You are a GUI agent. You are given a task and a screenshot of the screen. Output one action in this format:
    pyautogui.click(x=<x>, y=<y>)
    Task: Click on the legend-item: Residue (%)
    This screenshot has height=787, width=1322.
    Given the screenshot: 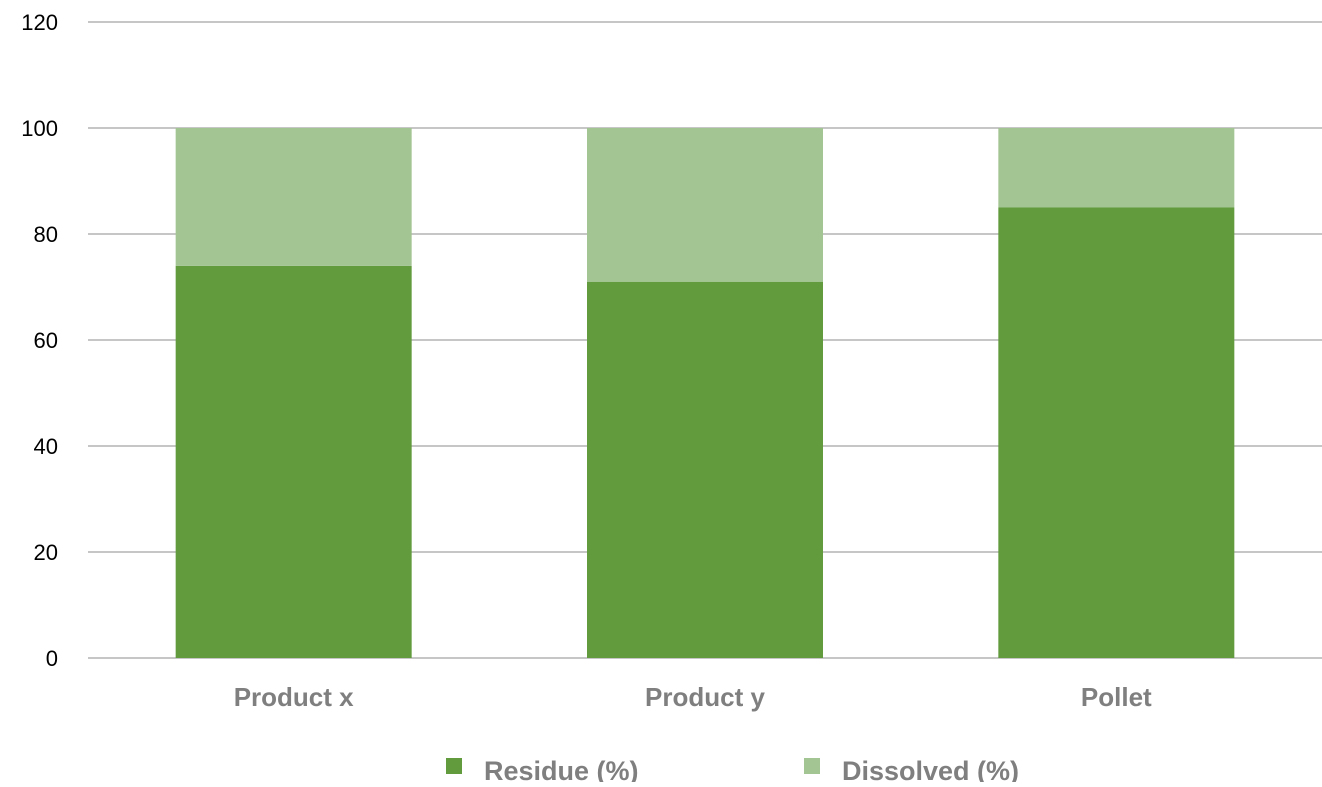 What is the action you would take?
    pyautogui.click(x=542, y=771)
    